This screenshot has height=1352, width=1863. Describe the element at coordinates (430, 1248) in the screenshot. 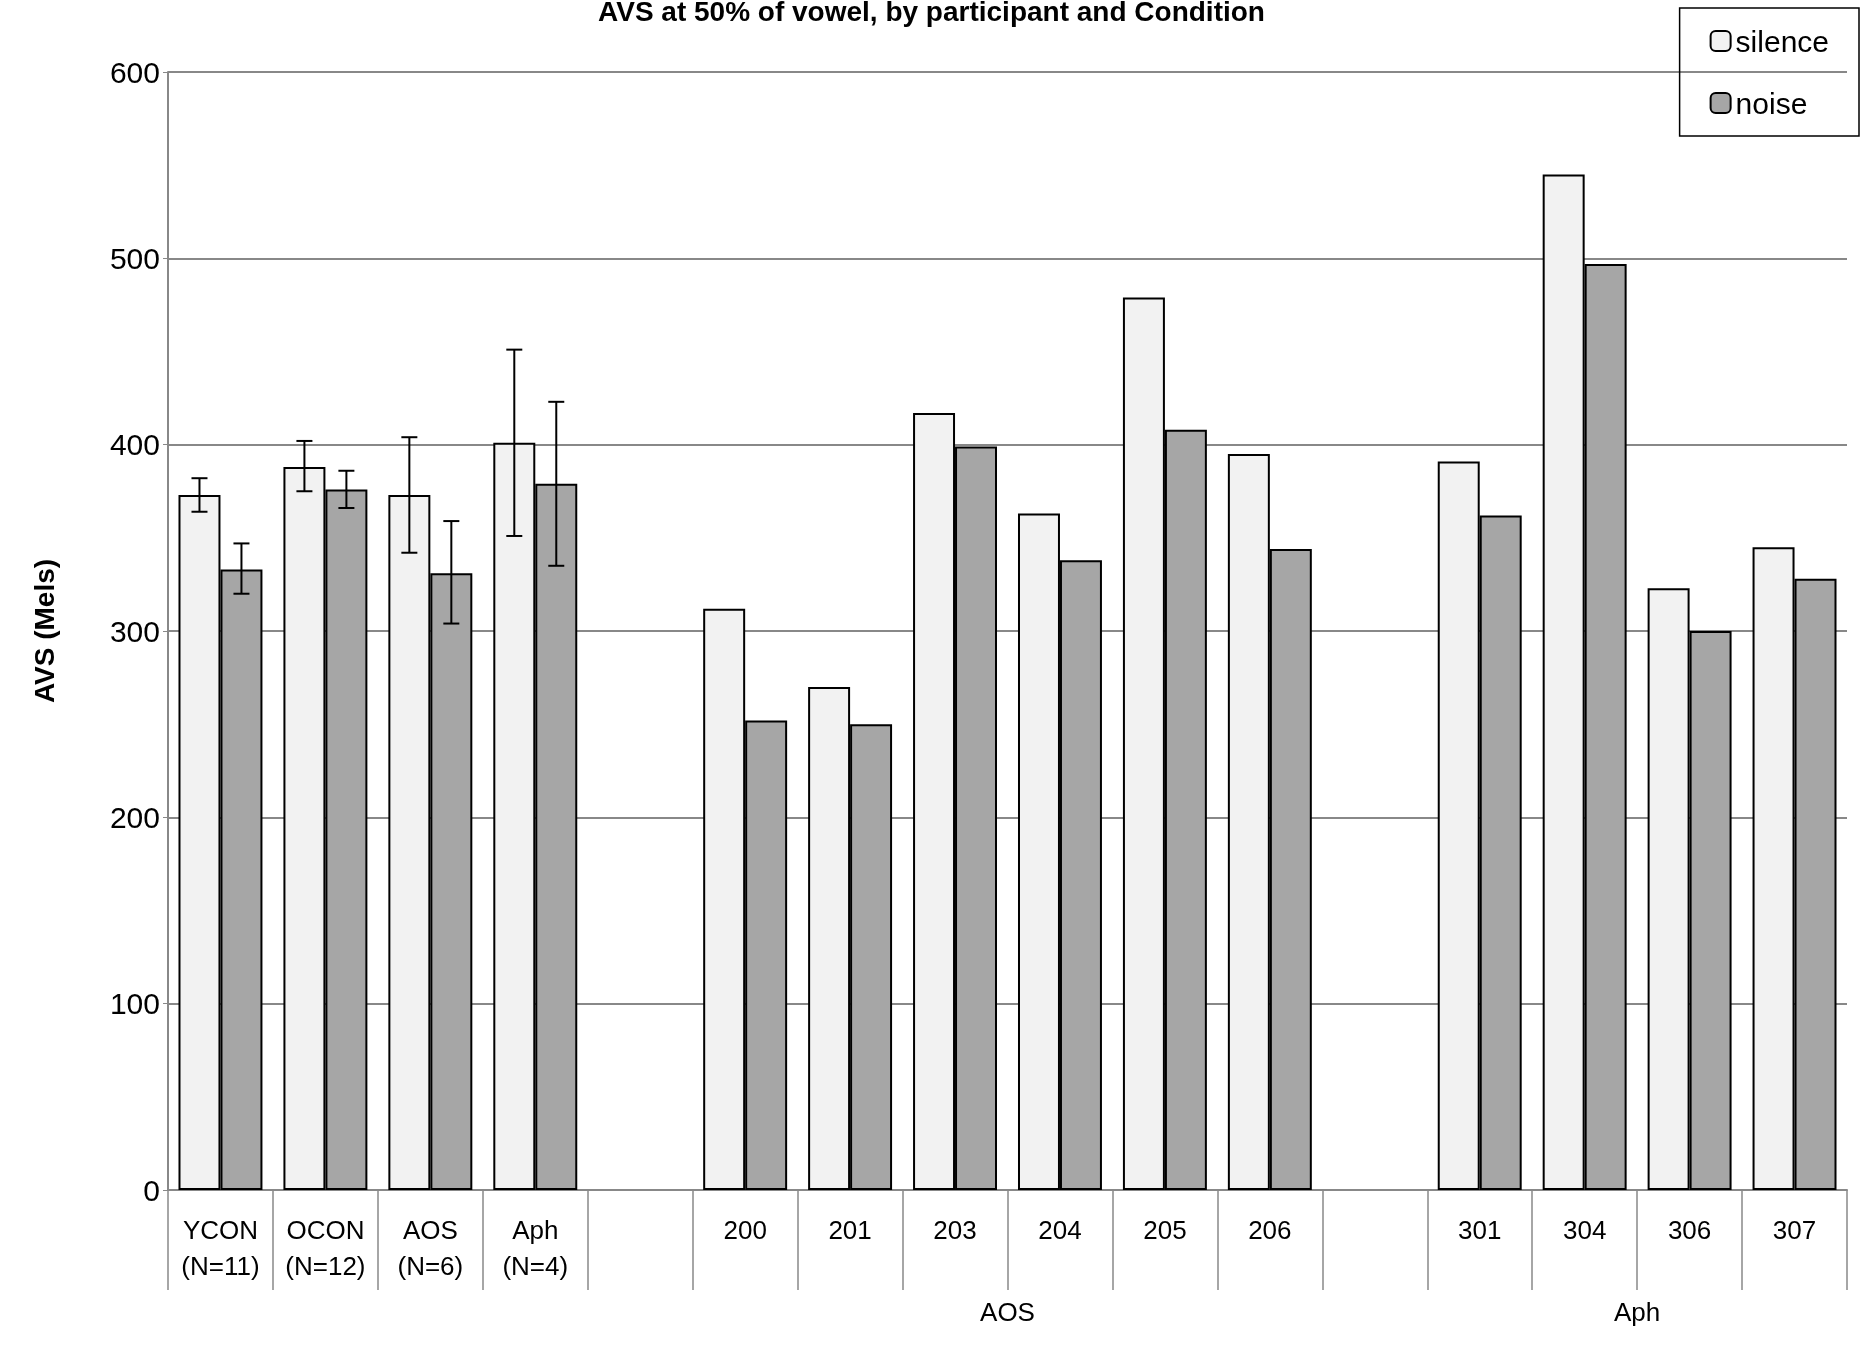

I see `x-tick-label: AOS (N=6)` at that location.